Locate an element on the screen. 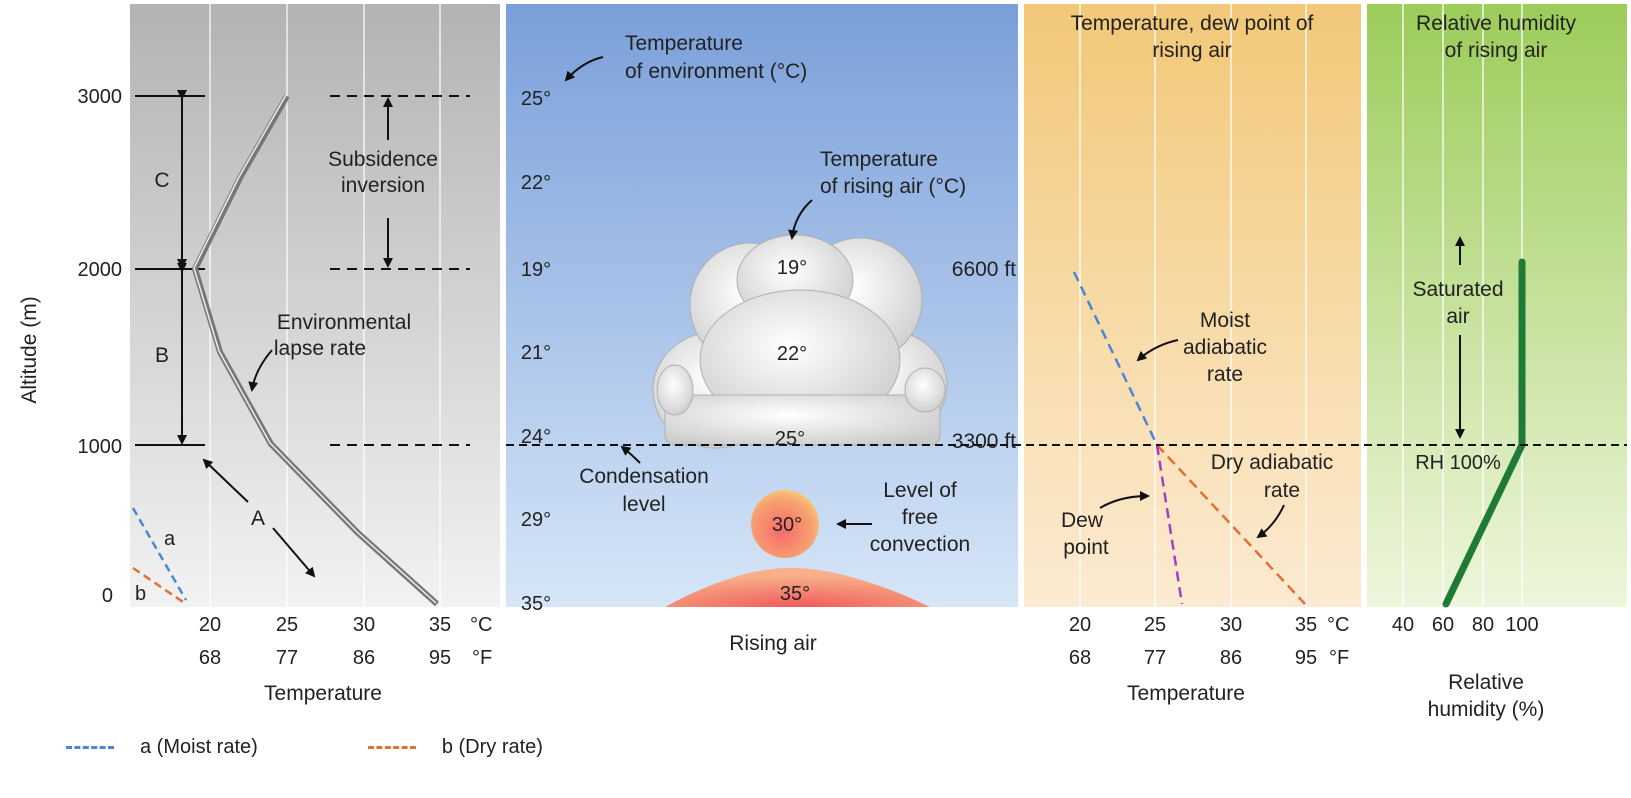 This screenshot has width=1631, height=798. dew-x-tick-c: 20 is located at coordinates (1080, 625).